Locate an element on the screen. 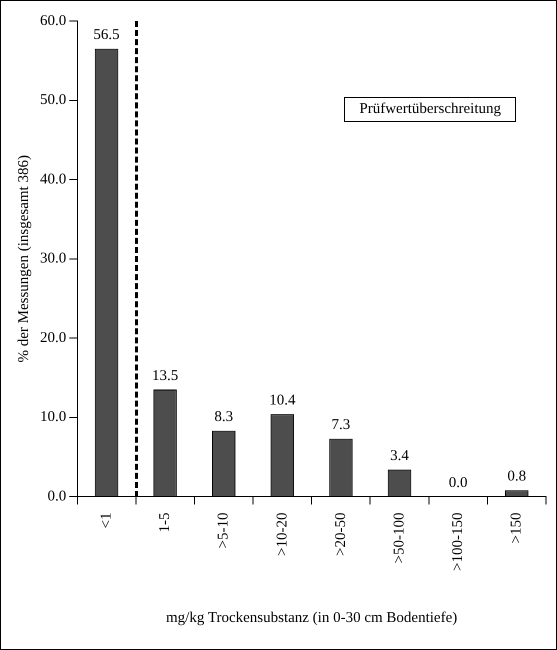 The width and height of the screenshot is (557, 650). annotation: Prüfwertüberschreitung is located at coordinates (430, 109).